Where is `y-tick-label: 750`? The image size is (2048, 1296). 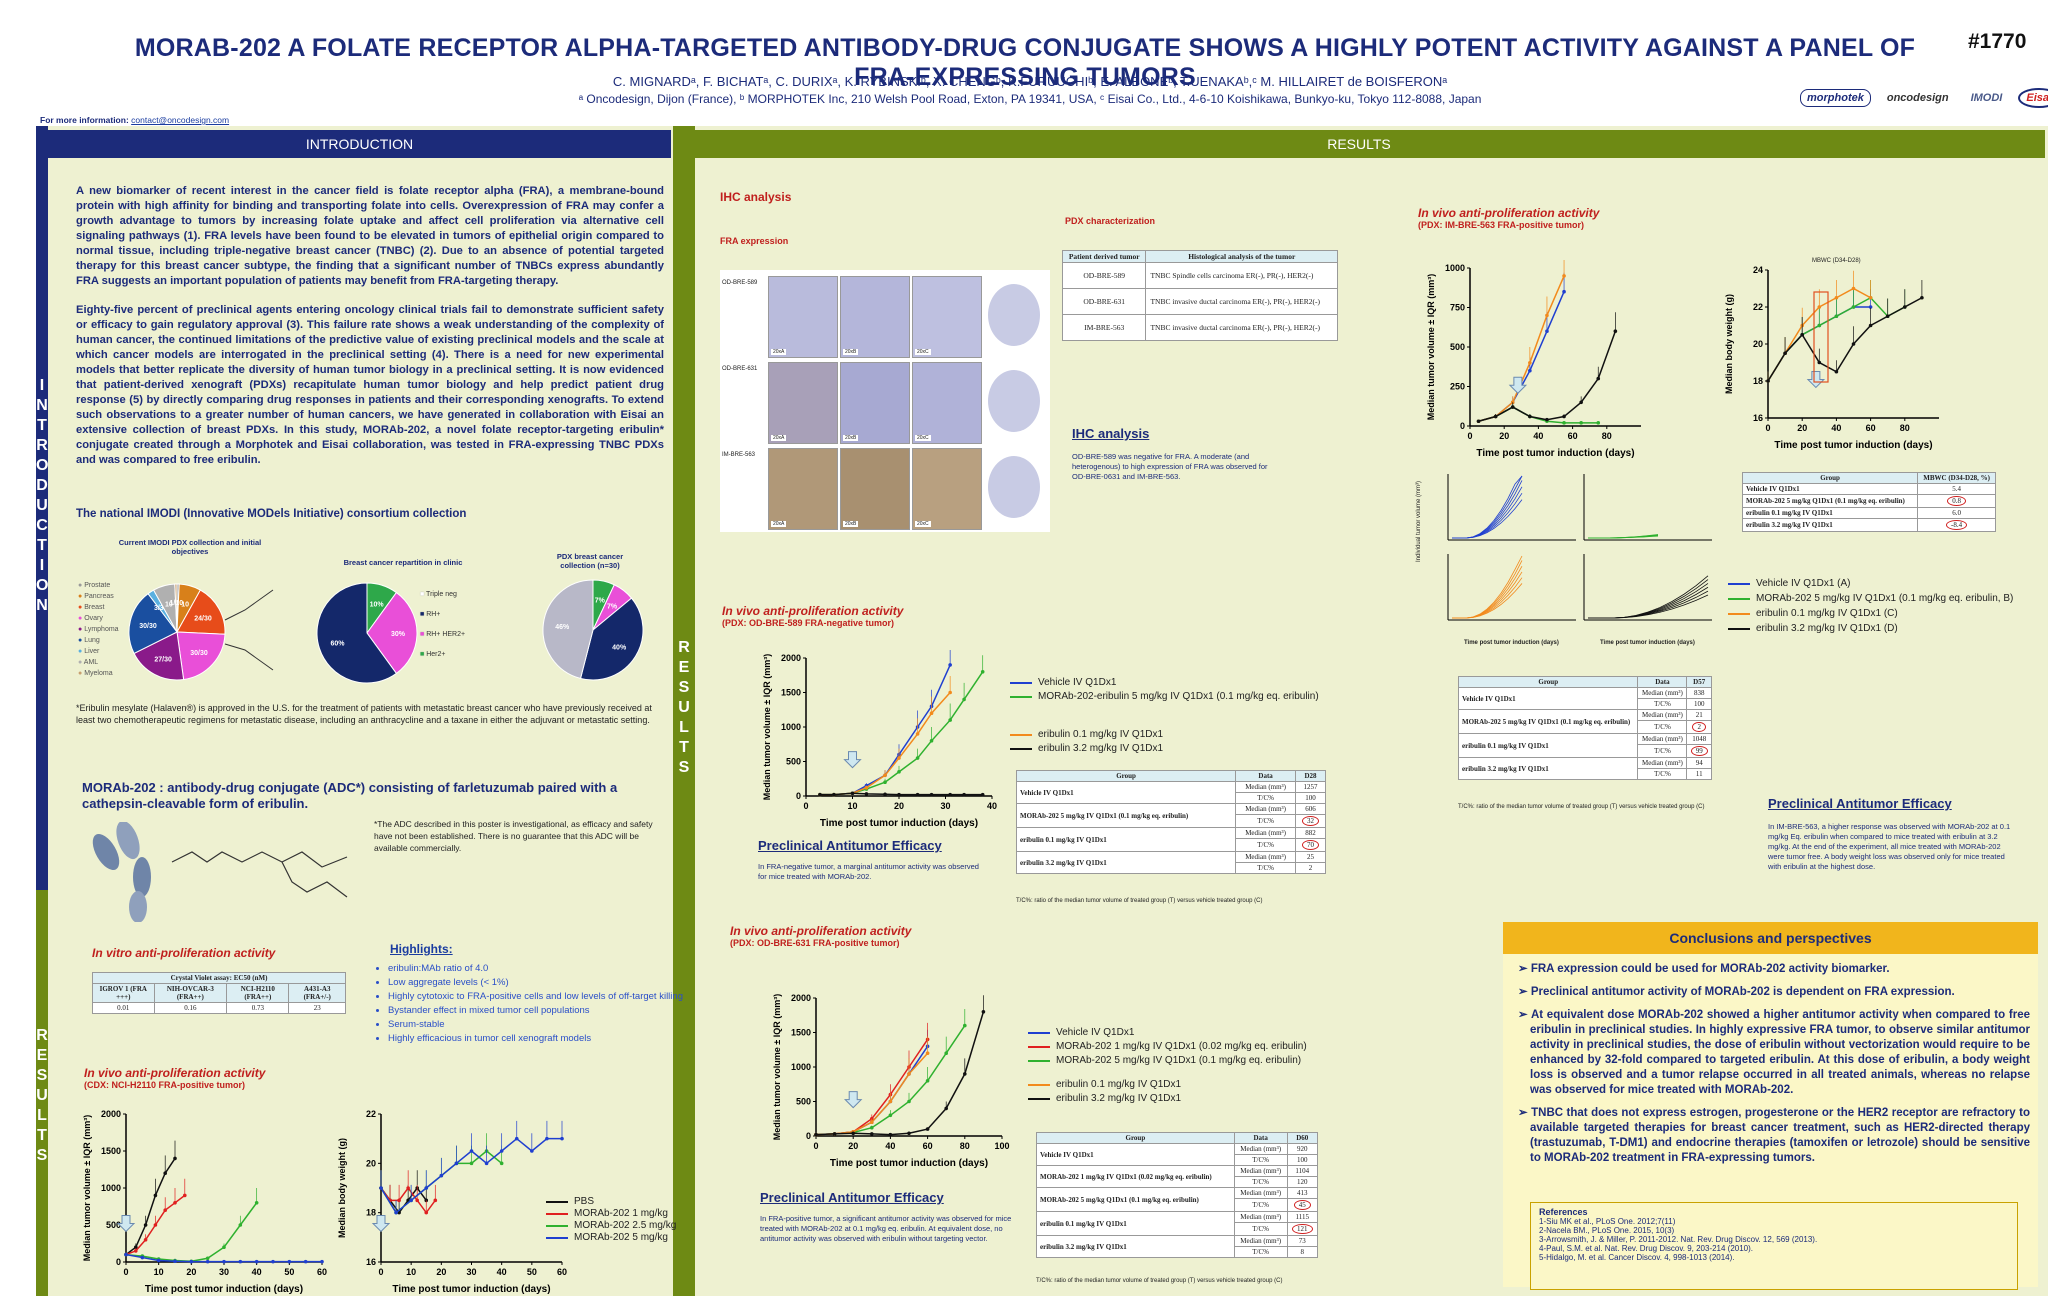
y-tick-label: 750 is located at coordinates (1457, 308).